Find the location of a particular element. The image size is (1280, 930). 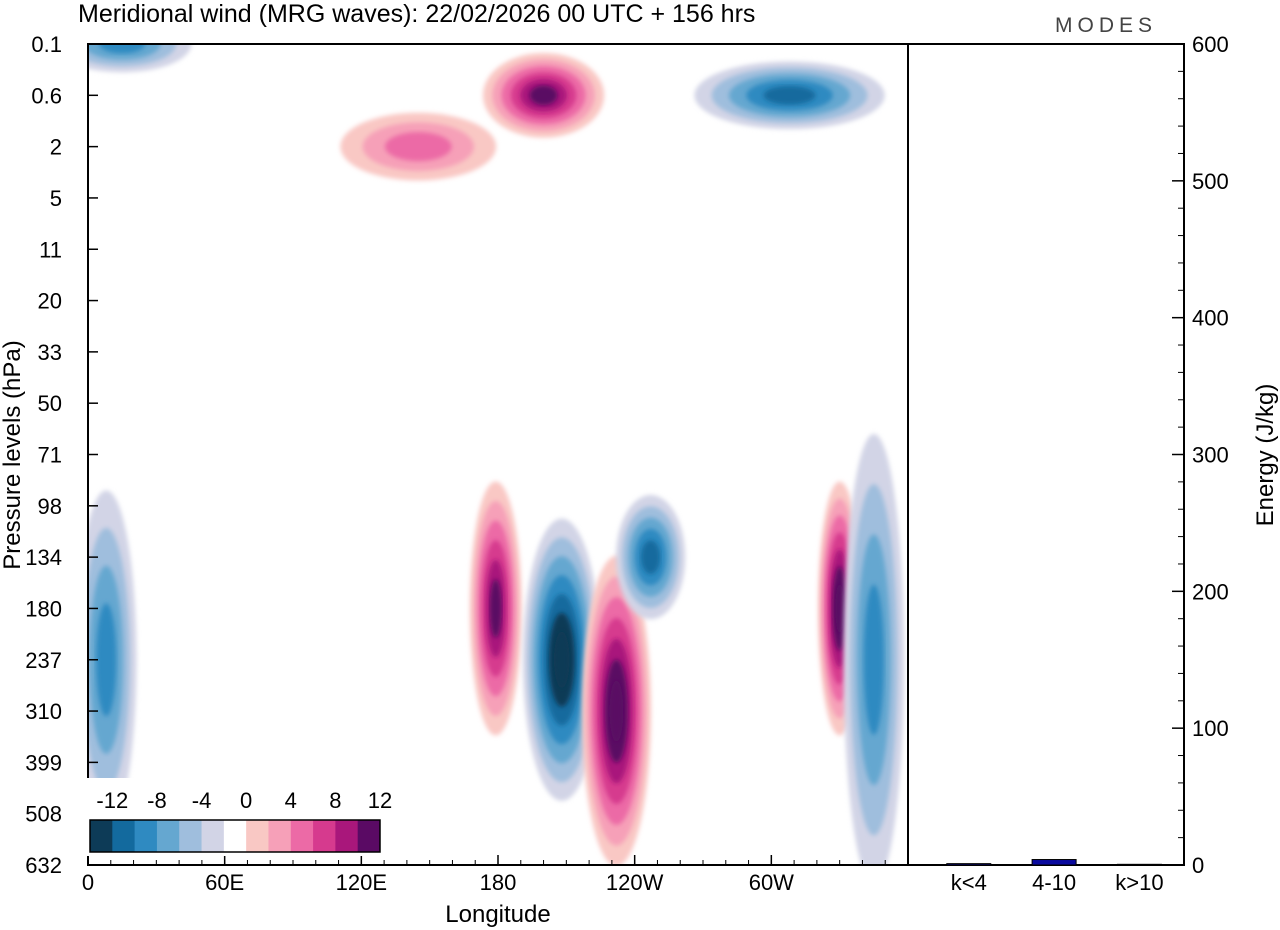

y-tick-label-6: 33 is located at coordinates (50, 352).